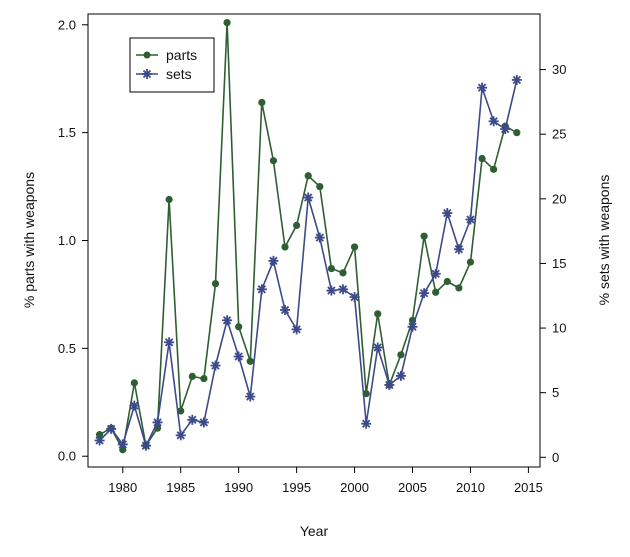 The image size is (630, 557). Describe the element at coordinates (67, 24) in the screenshot. I see `y-left-tick-label: 2.0` at that location.